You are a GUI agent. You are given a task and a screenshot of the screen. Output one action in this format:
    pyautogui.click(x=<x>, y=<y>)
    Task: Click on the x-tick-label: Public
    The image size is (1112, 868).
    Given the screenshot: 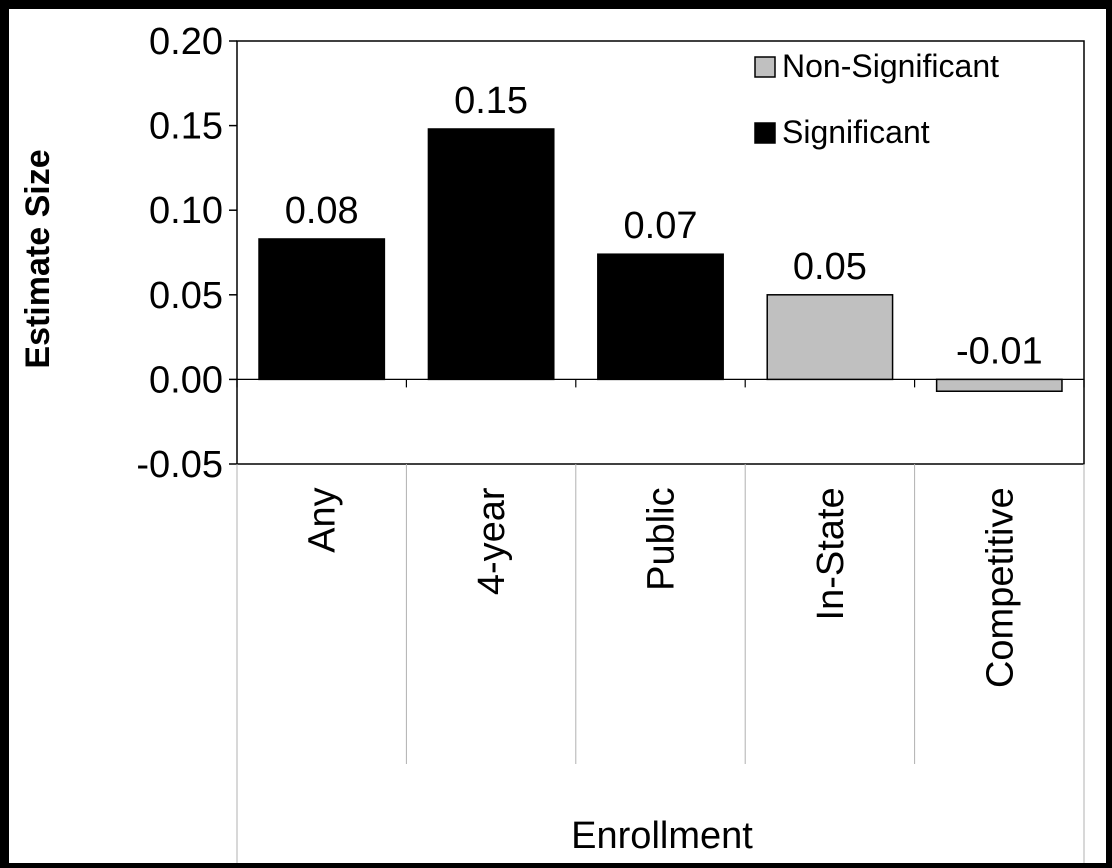 What is the action you would take?
    pyautogui.click(x=662, y=539)
    